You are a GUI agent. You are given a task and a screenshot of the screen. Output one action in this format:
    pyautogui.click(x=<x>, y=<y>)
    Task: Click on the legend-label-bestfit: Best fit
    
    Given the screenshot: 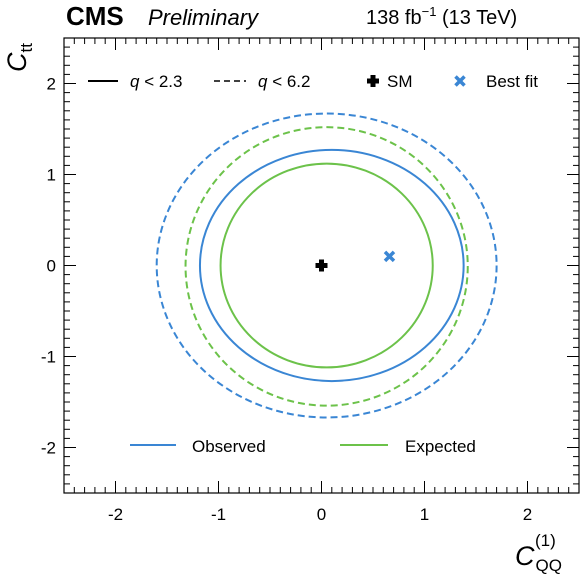 What is the action you would take?
    pyautogui.click(x=512, y=81)
    